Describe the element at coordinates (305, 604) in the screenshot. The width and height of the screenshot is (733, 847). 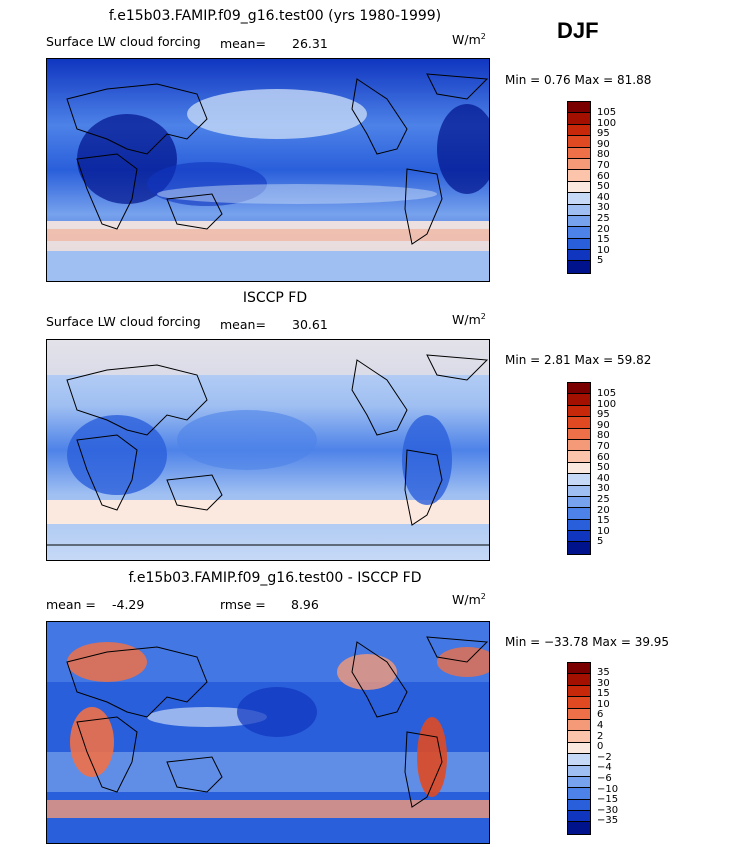
I see `panel3-rmse-value: 8.96` at that location.